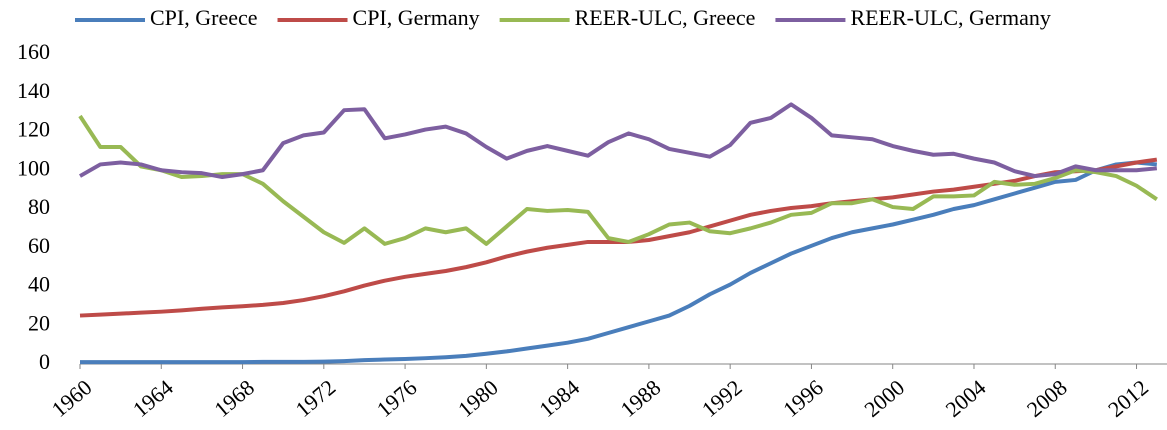 Image resolution: width=1167 pixels, height=430 pixels. Describe the element at coordinates (33, 167) in the screenshot. I see `y-tick-label: 100` at that location.